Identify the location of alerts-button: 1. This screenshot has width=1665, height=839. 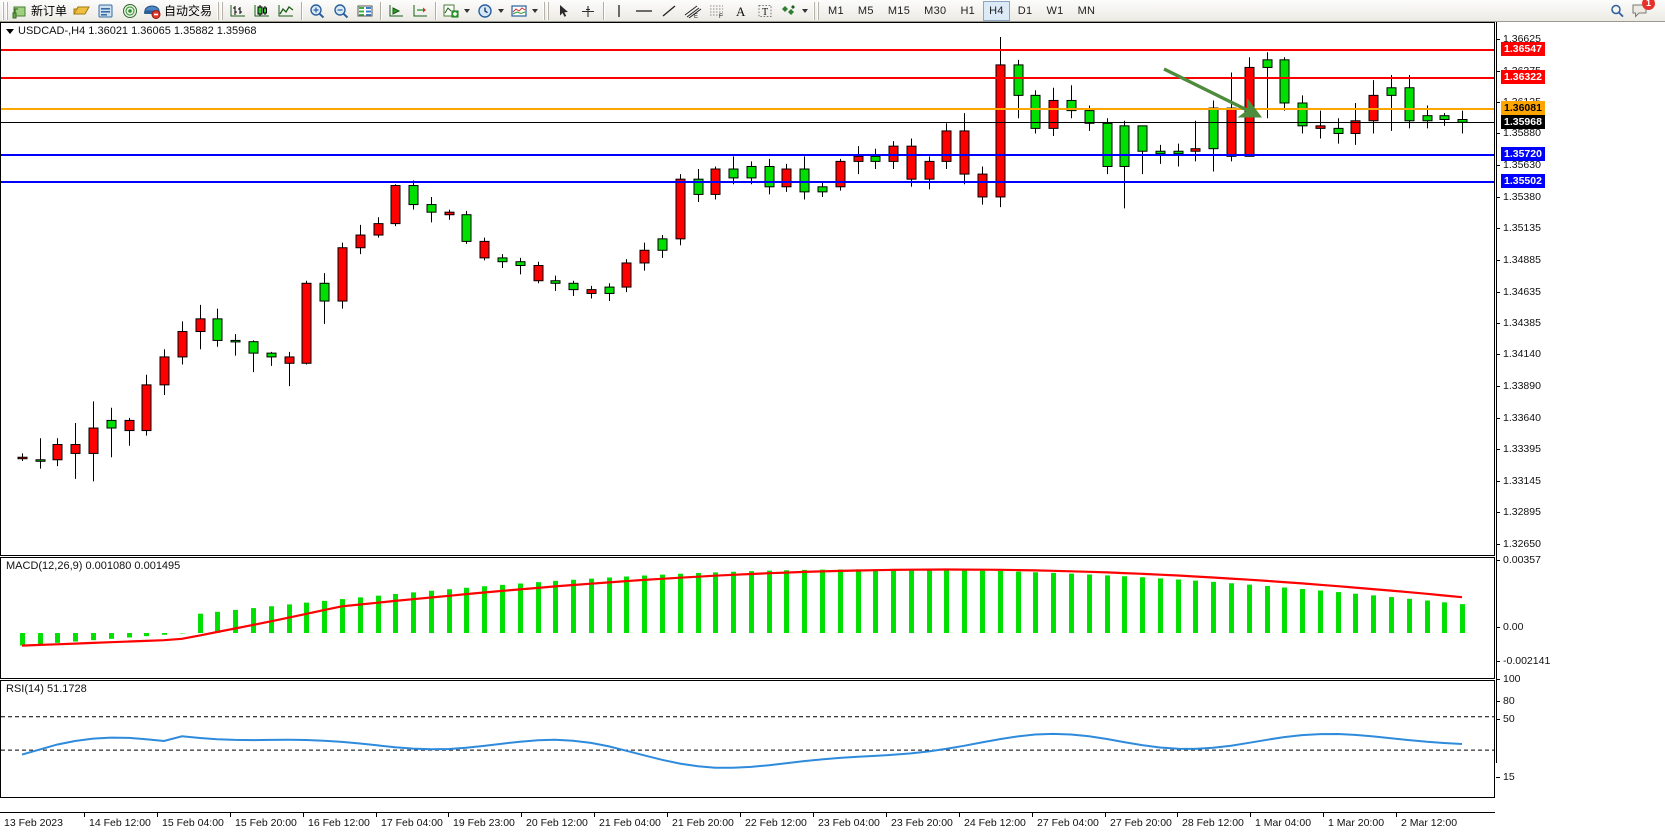
(1642, 10).